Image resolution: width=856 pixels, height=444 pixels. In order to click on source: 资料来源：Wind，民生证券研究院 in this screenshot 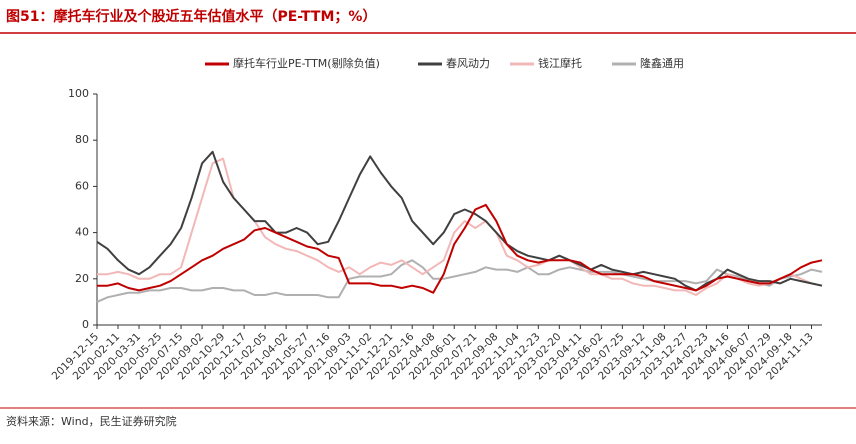, I will do `click(91, 421)`.